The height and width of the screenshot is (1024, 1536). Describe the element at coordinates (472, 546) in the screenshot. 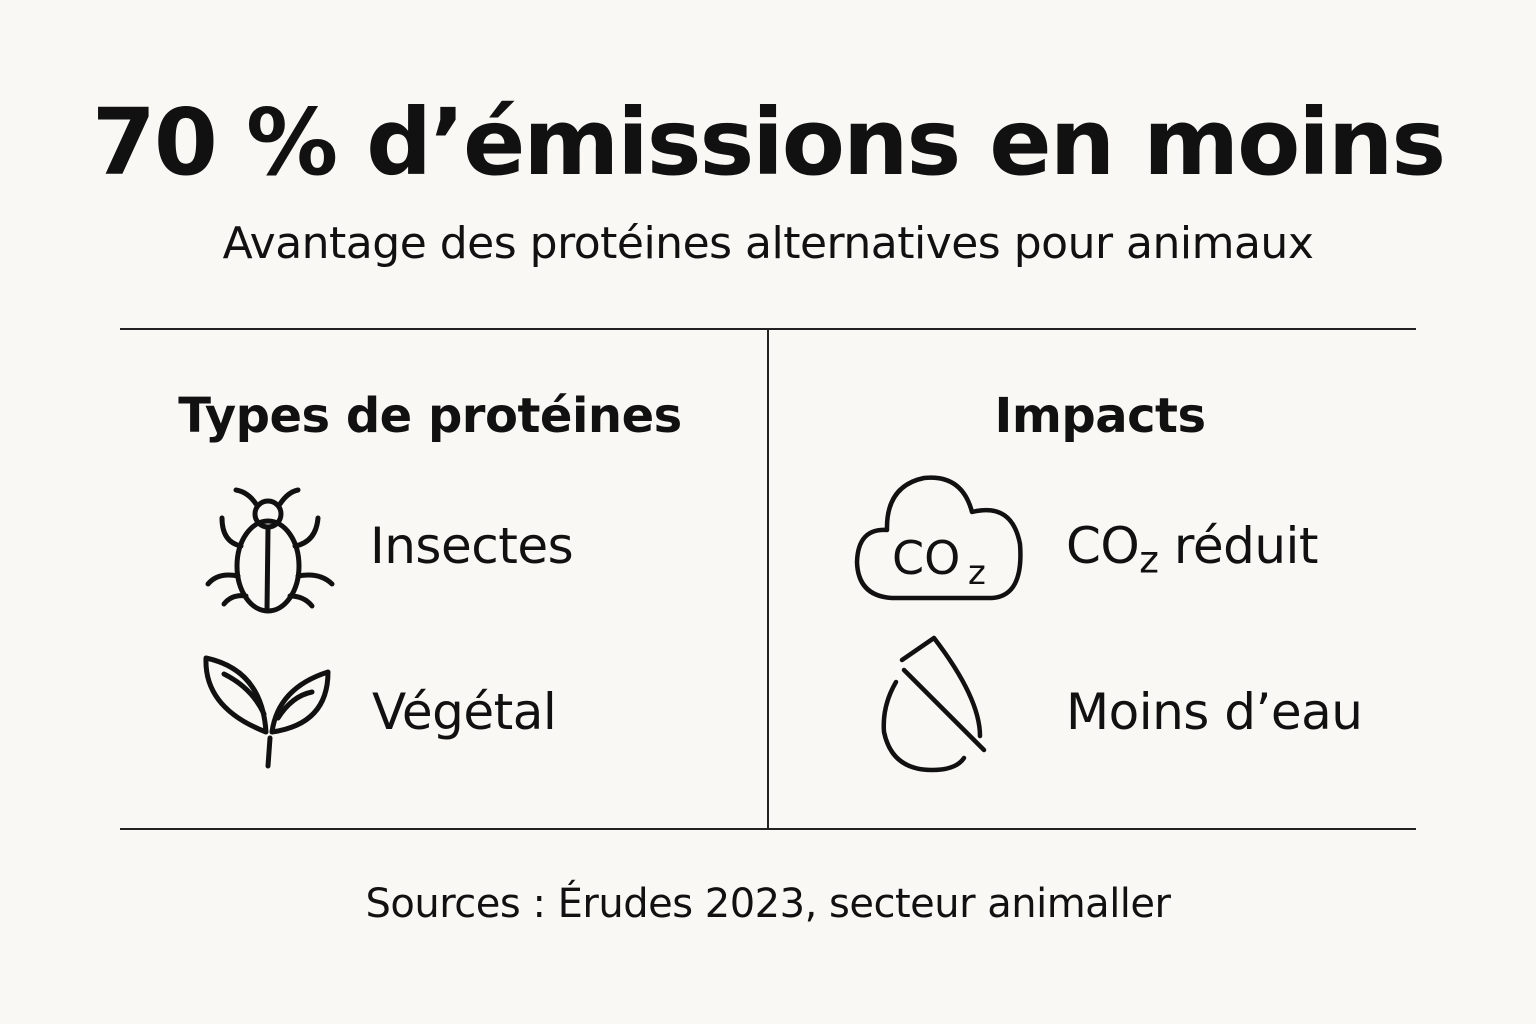

I see `insects-label: Insectes` at that location.